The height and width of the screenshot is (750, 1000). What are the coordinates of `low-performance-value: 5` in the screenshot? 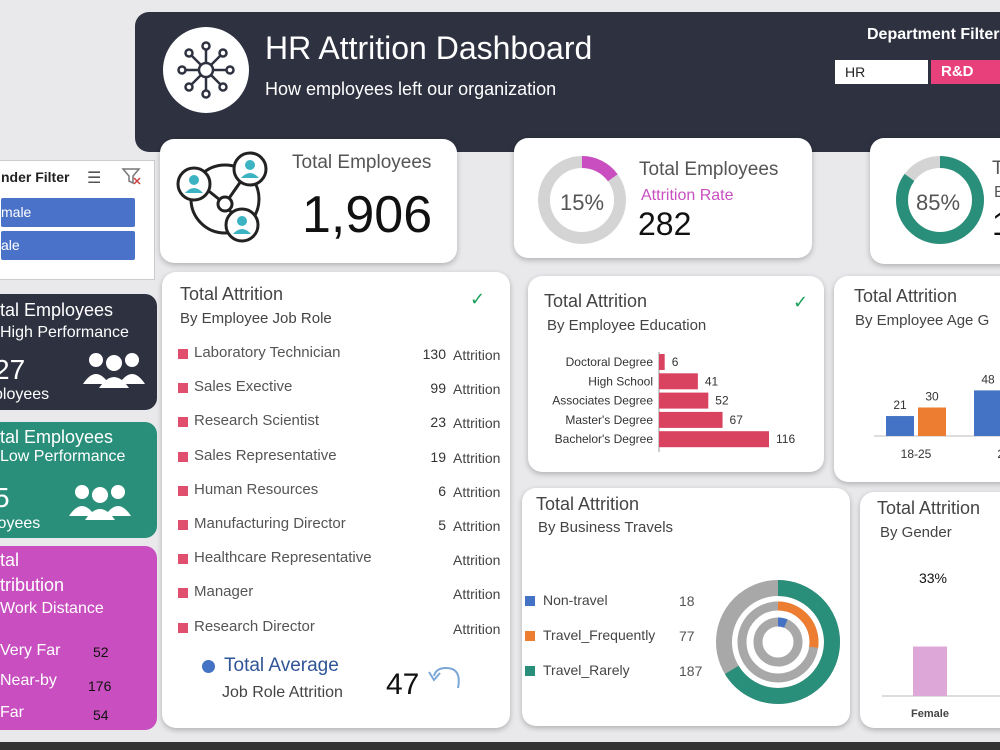 It's located at (5, 497).